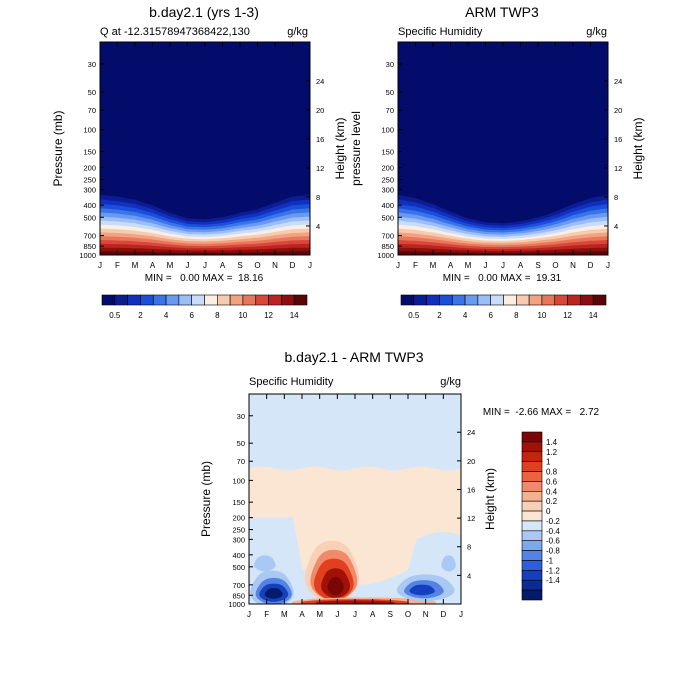 The height and width of the screenshot is (700, 700). What do you see at coordinates (553, 580) in the screenshot?
I see `colorbar-label: -1.4` at bounding box center [553, 580].